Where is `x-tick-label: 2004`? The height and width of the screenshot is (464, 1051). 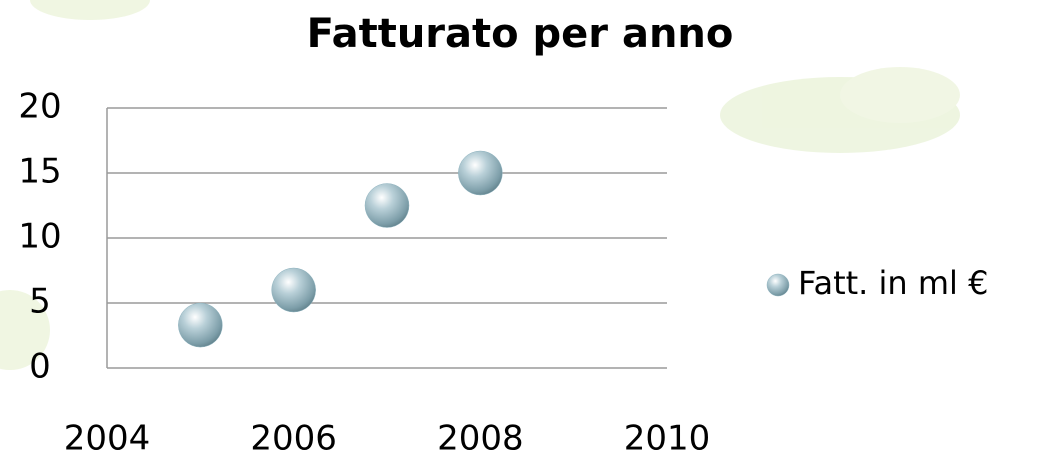 x-tick-label: 2004 is located at coordinates (107, 439).